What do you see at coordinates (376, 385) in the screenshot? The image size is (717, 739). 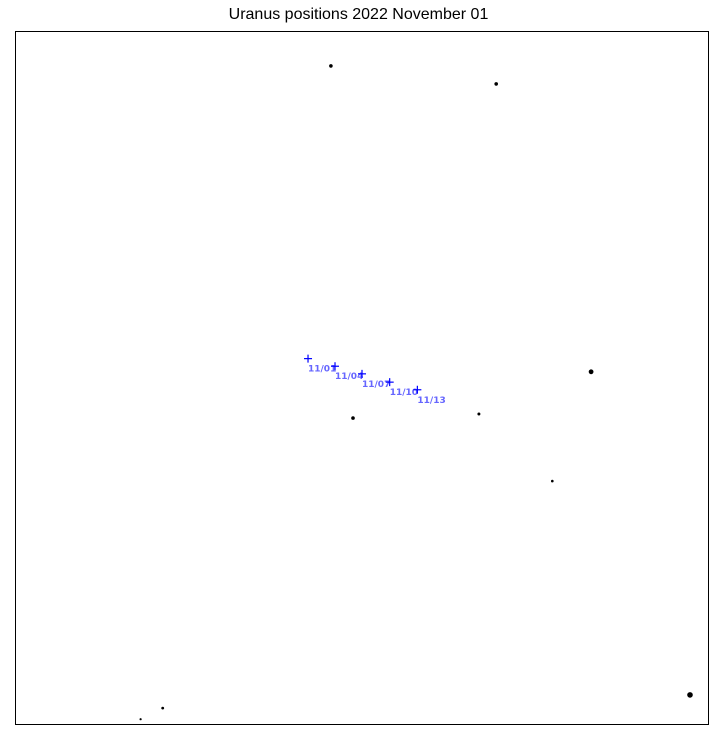 I see `position-date-label: 11/07` at bounding box center [376, 385].